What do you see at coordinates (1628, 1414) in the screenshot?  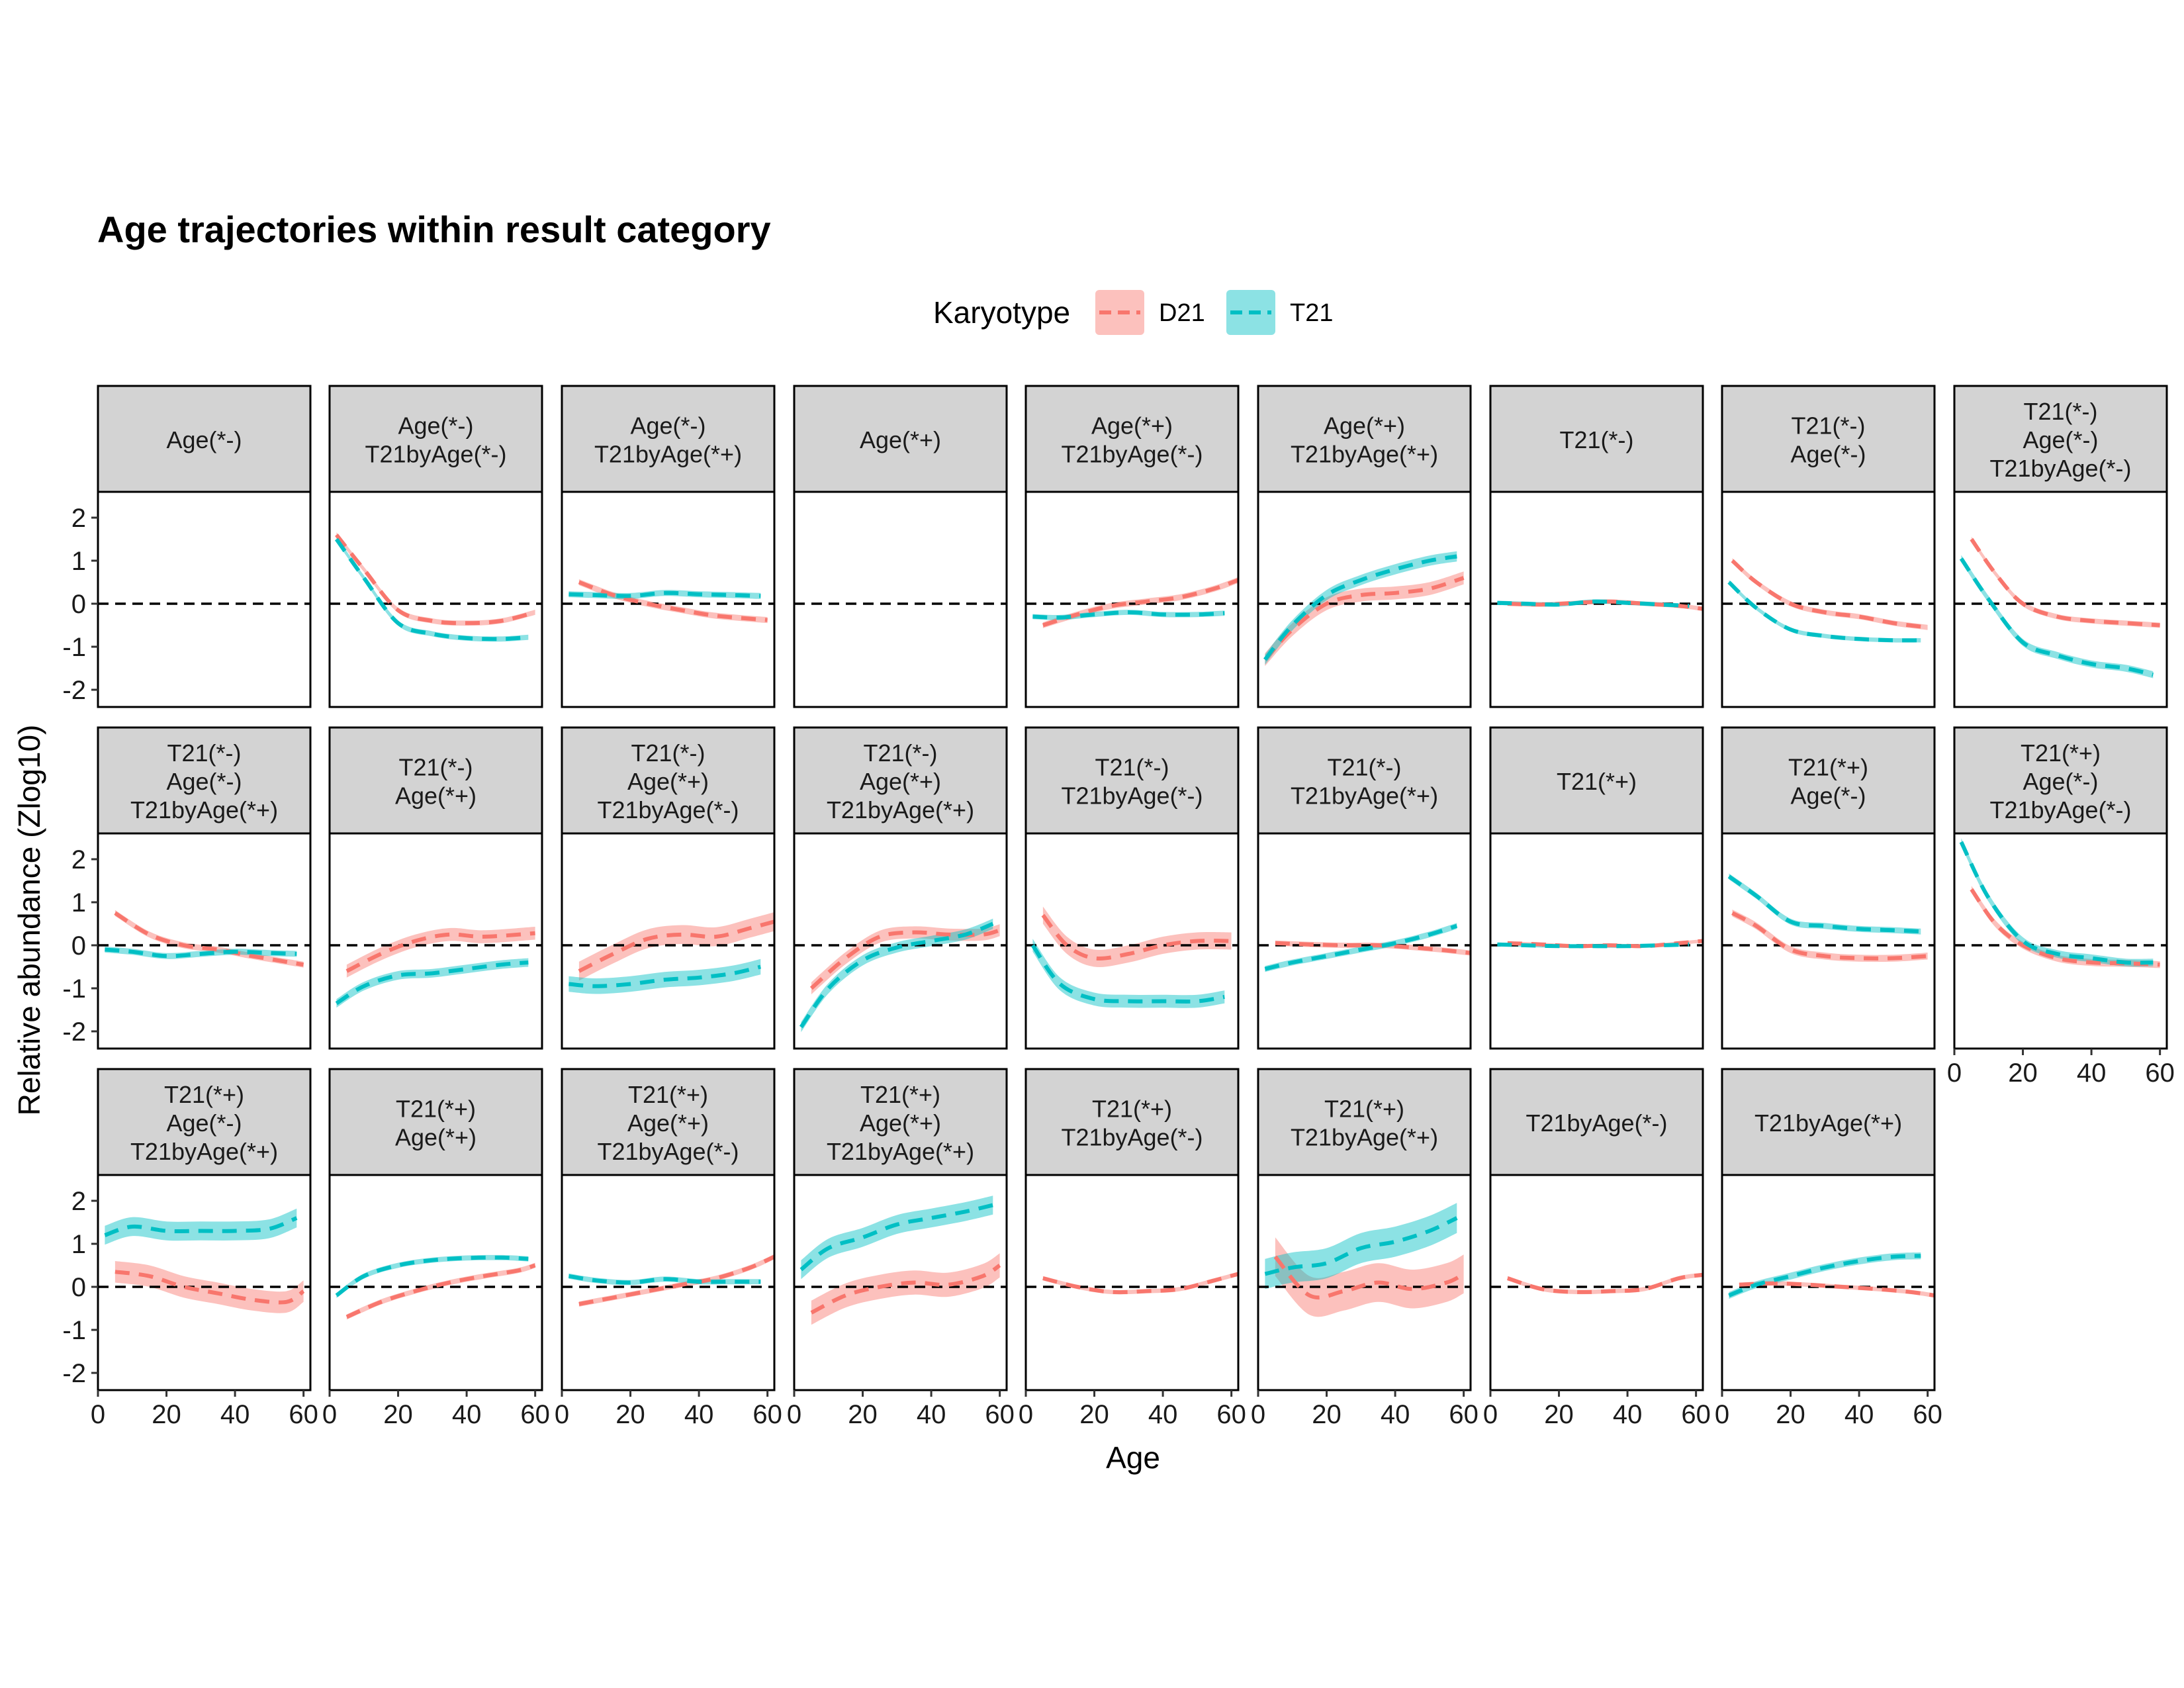 I see `x-tick-label: 40` at bounding box center [1628, 1414].